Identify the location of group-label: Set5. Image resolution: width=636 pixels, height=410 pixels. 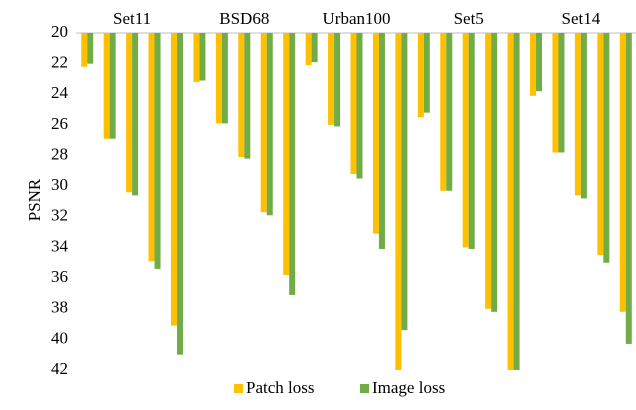
(469, 18).